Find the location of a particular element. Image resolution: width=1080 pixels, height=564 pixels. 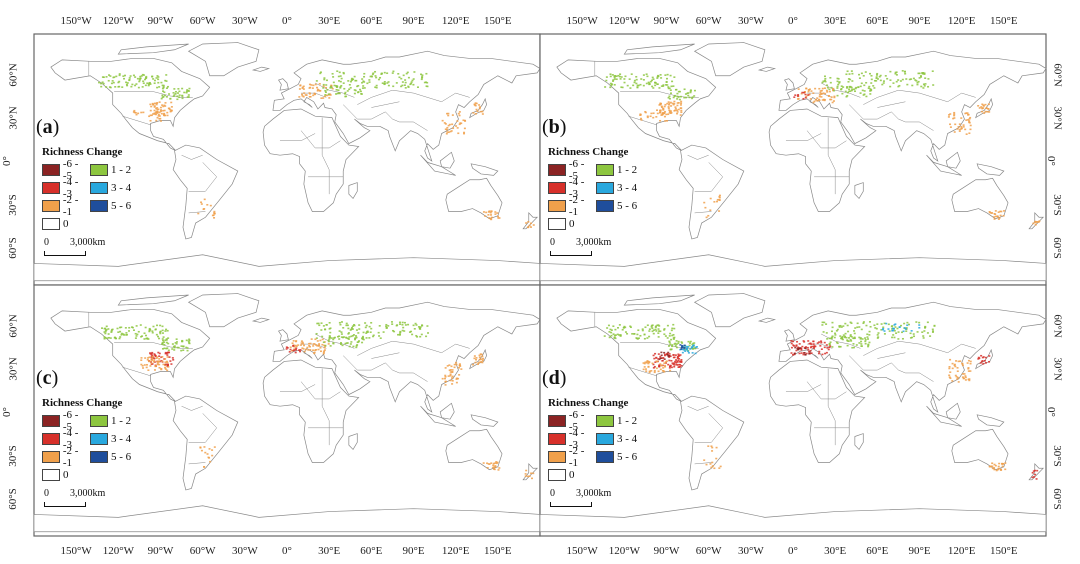

legend-label: 0 is located at coordinates (66, 224).